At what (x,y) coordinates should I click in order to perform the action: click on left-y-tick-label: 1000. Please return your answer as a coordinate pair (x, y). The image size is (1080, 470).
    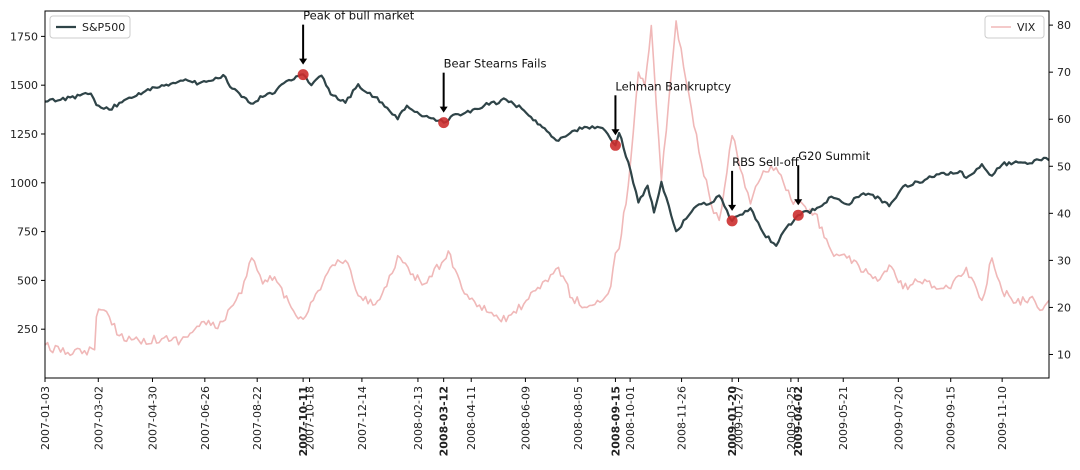
    Looking at the image, I should click on (24, 183).